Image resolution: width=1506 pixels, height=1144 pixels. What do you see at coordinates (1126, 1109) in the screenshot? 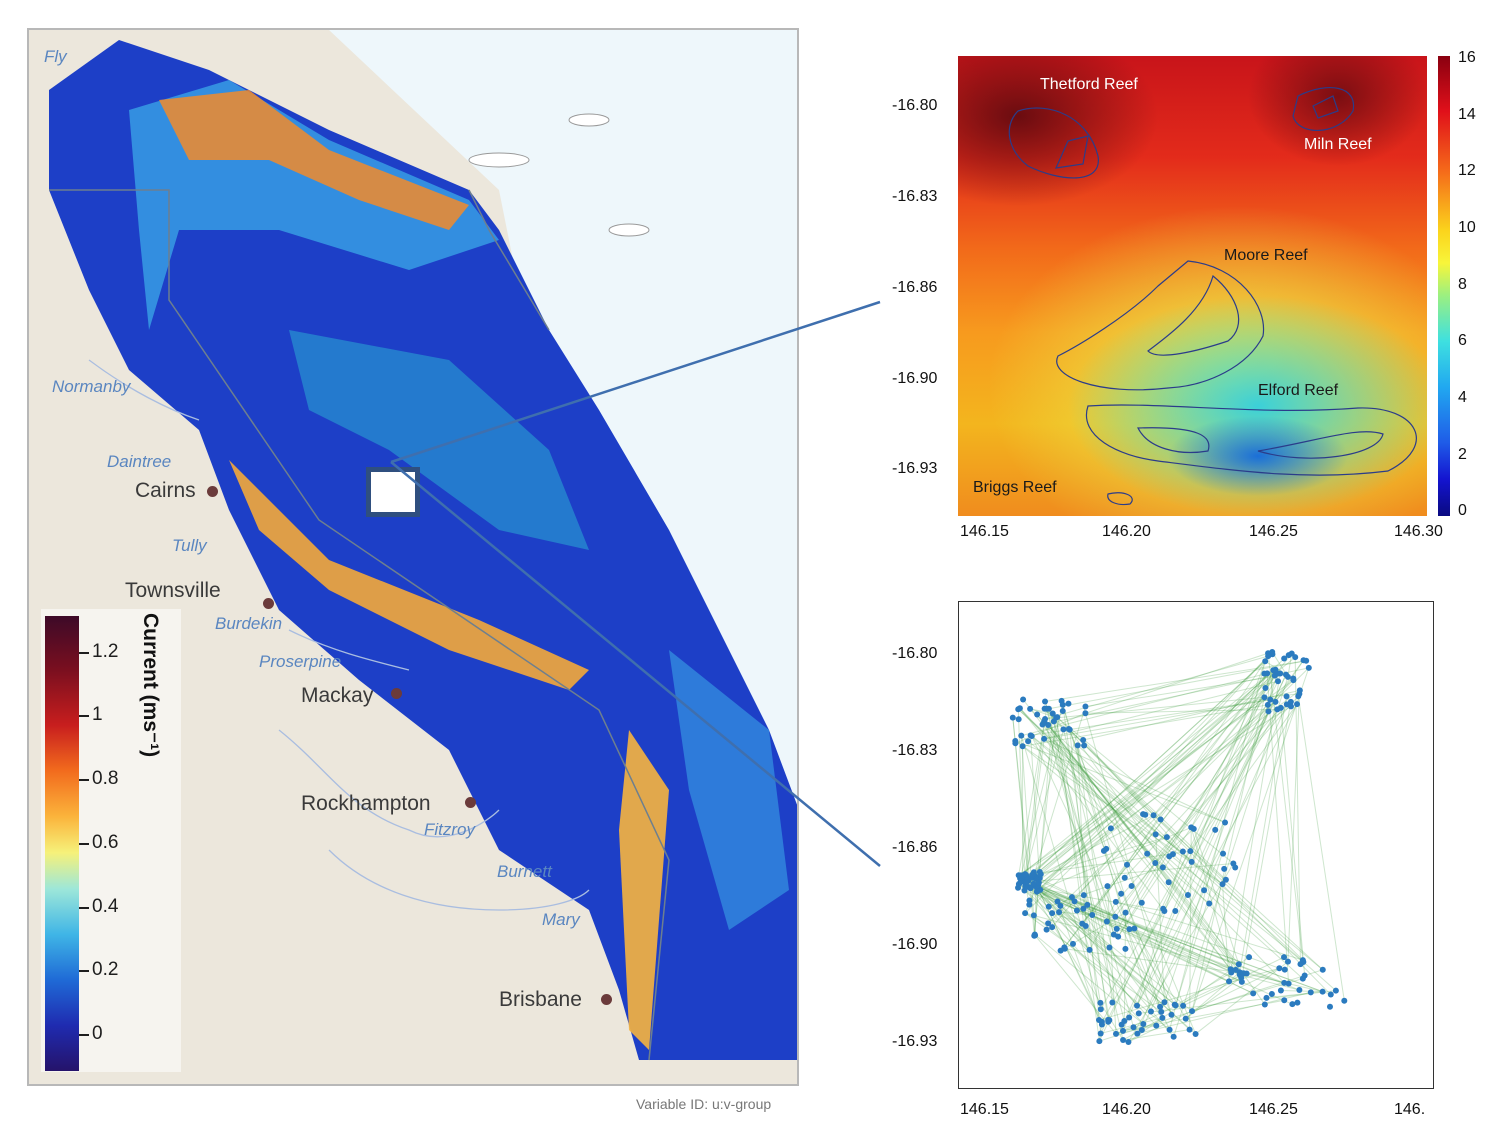
I see `x-tick-label: 146.20` at bounding box center [1126, 1109].